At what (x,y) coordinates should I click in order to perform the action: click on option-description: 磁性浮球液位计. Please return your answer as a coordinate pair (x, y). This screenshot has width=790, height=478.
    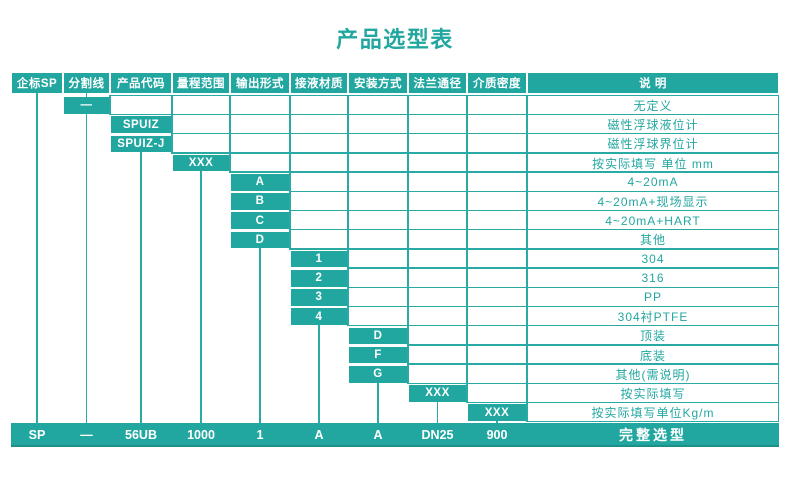
    Looking at the image, I should click on (653, 125).